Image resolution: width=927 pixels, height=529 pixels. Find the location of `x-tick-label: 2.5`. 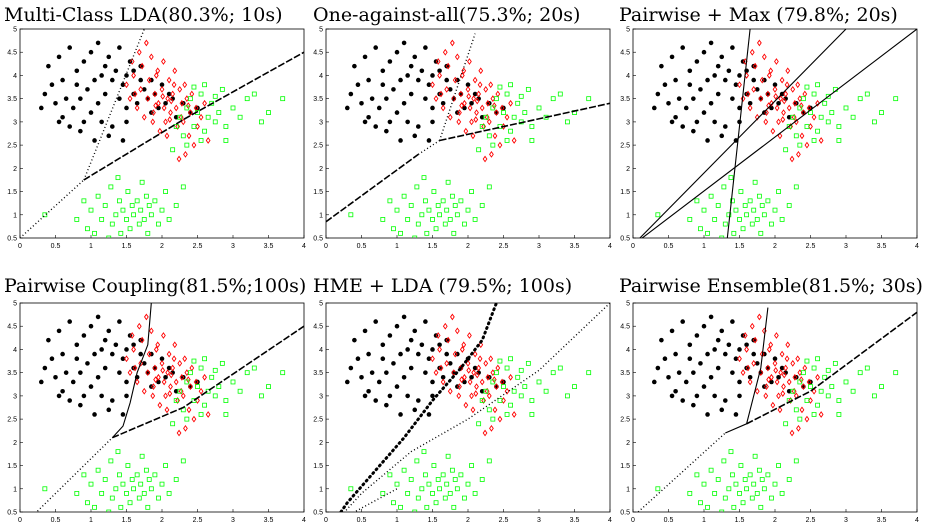

x-tick-label: 2.5 is located at coordinates (504, 520).